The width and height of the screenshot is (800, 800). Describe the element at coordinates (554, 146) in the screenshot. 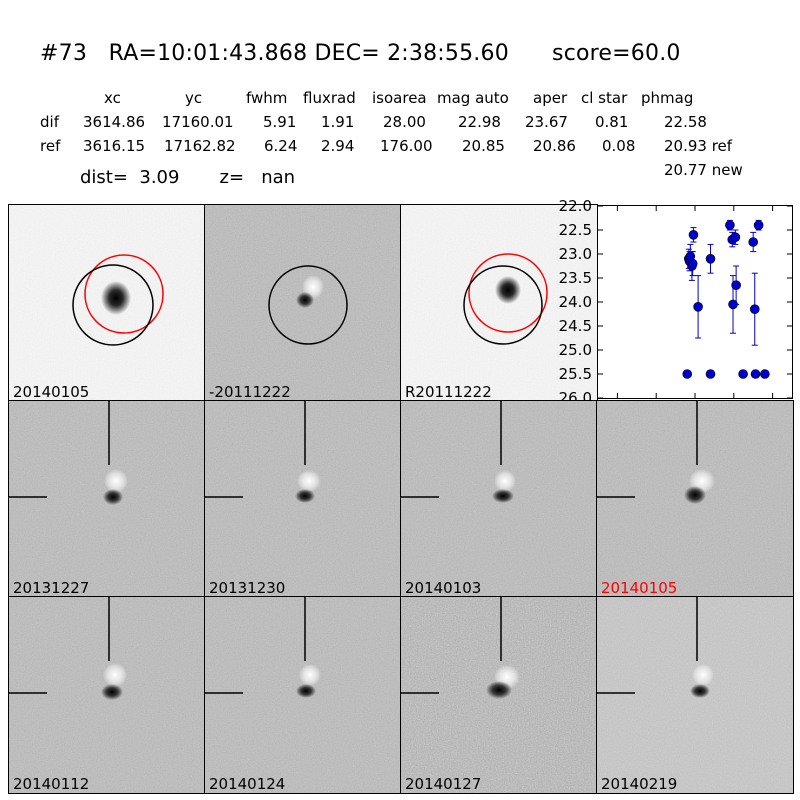

I see `ref-aper: 20.86` at that location.